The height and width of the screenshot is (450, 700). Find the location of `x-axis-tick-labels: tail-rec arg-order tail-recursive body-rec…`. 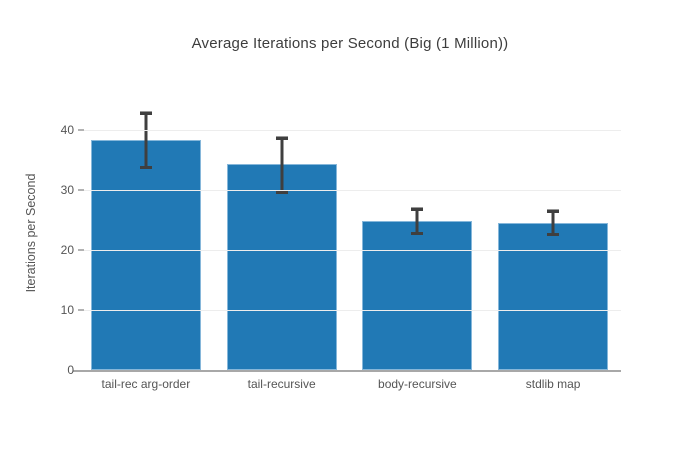

x-axis-tick-labels: tail-rec arg-order tail-recursive body-rec… is located at coordinates (349, 384).